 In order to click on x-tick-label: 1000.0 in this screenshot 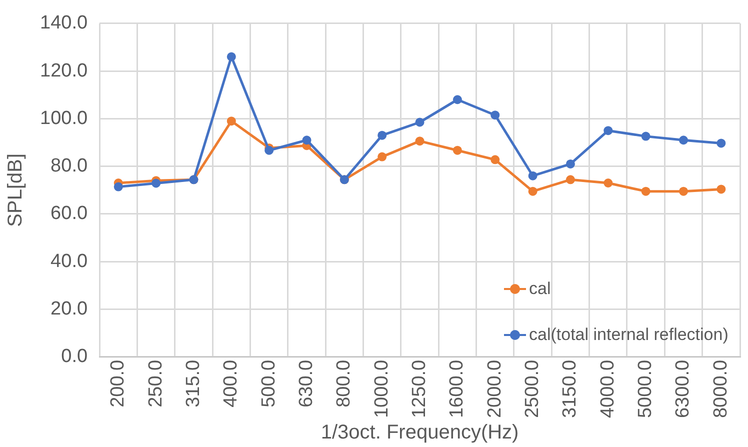, I will do `click(381, 389)`.